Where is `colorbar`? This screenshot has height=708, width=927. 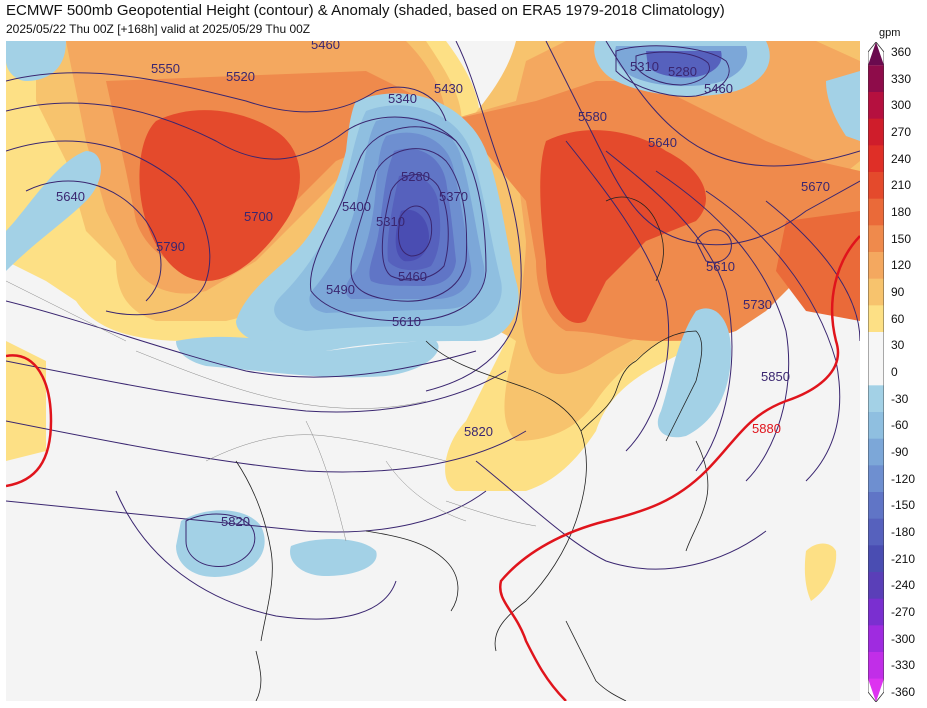 colorbar is located at coordinates (876, 372).